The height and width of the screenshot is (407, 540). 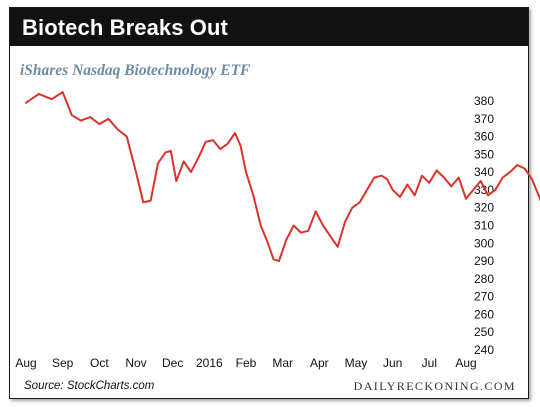 What do you see at coordinates (135, 70) in the screenshot?
I see `chart-subtitle: iShares Nasdaq Biotechnology ETF` at bounding box center [135, 70].